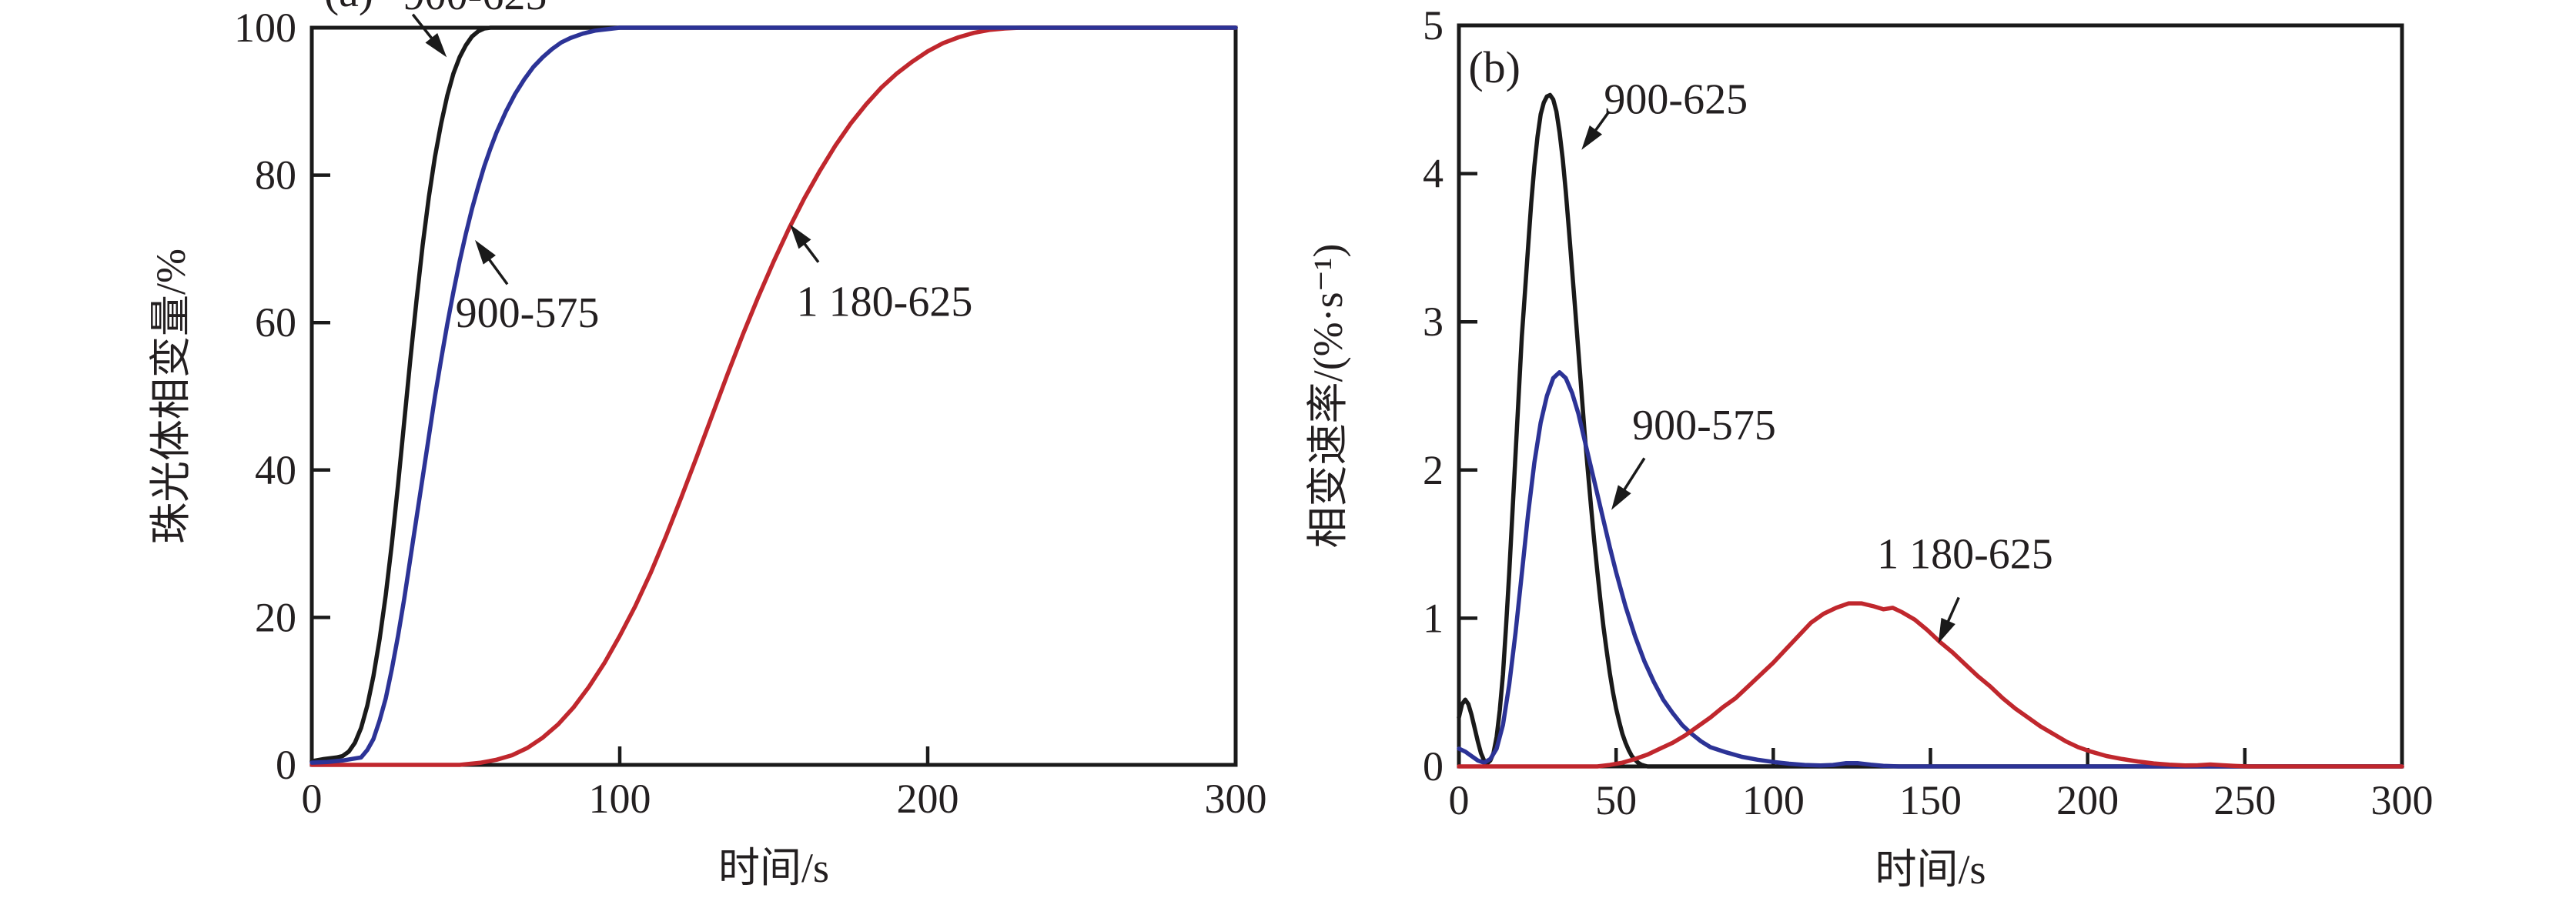  I want to click on y-tick-label: 1, so click(1433, 618).